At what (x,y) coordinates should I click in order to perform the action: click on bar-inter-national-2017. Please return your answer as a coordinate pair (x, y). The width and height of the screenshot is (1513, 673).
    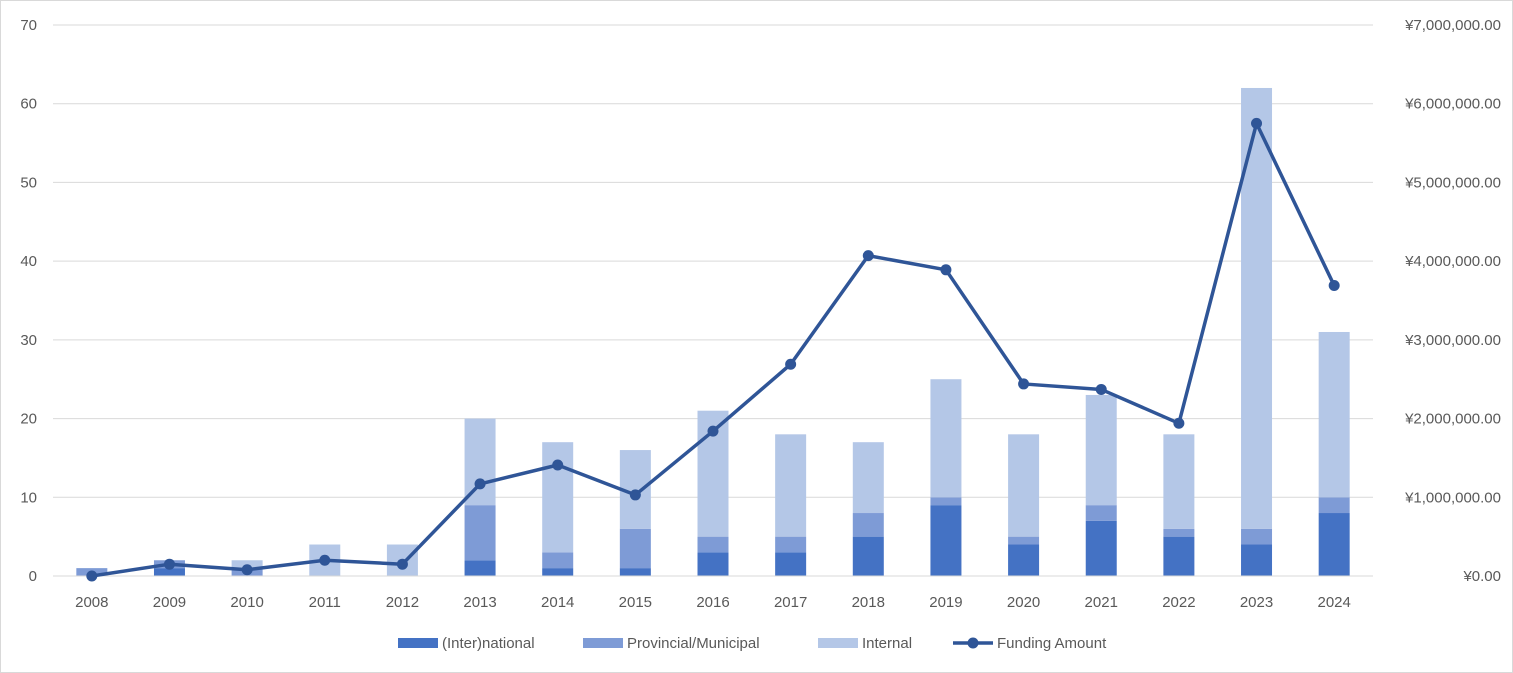
    Looking at the image, I should click on (791, 564).